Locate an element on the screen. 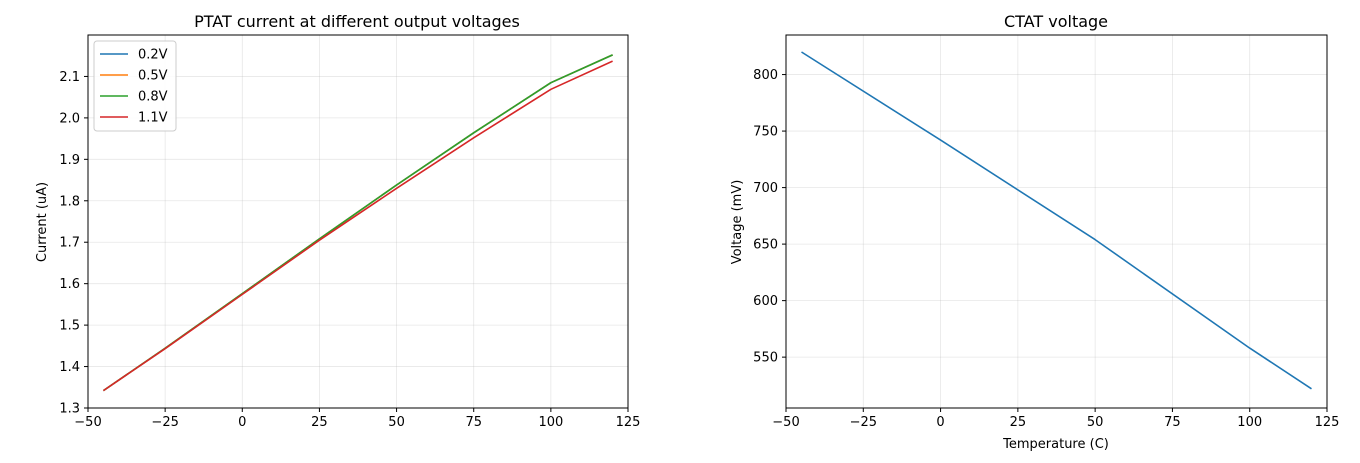 This screenshot has width=1360, height=463. y-tick-label: 1.3 is located at coordinates (69, 409).